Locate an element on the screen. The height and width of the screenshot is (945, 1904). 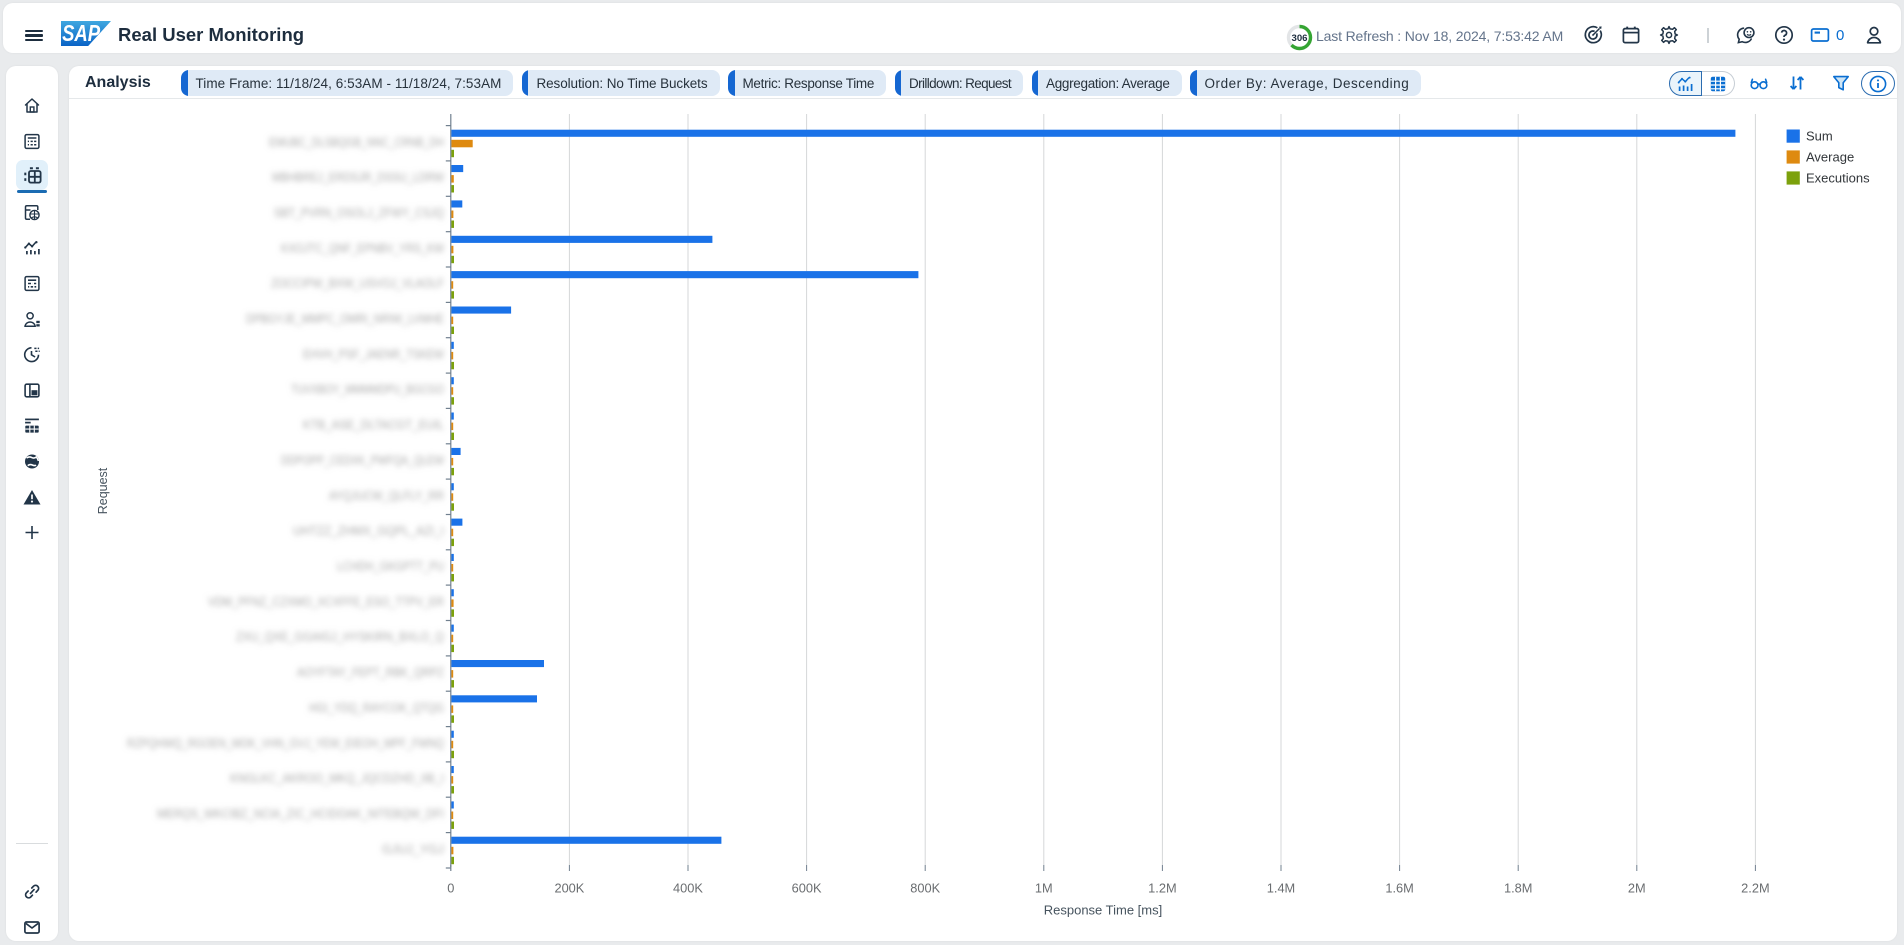
svg-text: DPBGYJE_MMPC_OMRI_NRIW_LVMHE is located at coordinates (345, 318).